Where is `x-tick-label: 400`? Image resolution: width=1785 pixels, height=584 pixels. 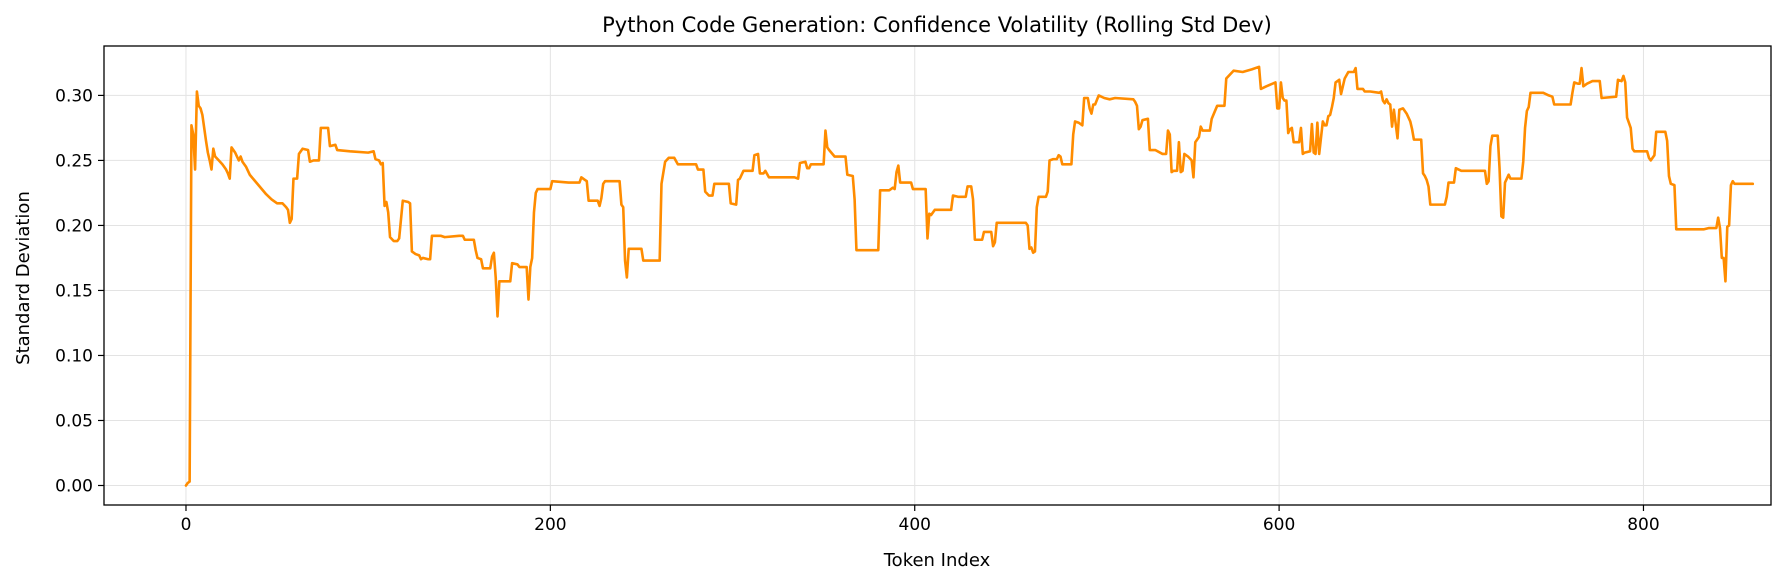 x-tick-label: 400 is located at coordinates (915, 525).